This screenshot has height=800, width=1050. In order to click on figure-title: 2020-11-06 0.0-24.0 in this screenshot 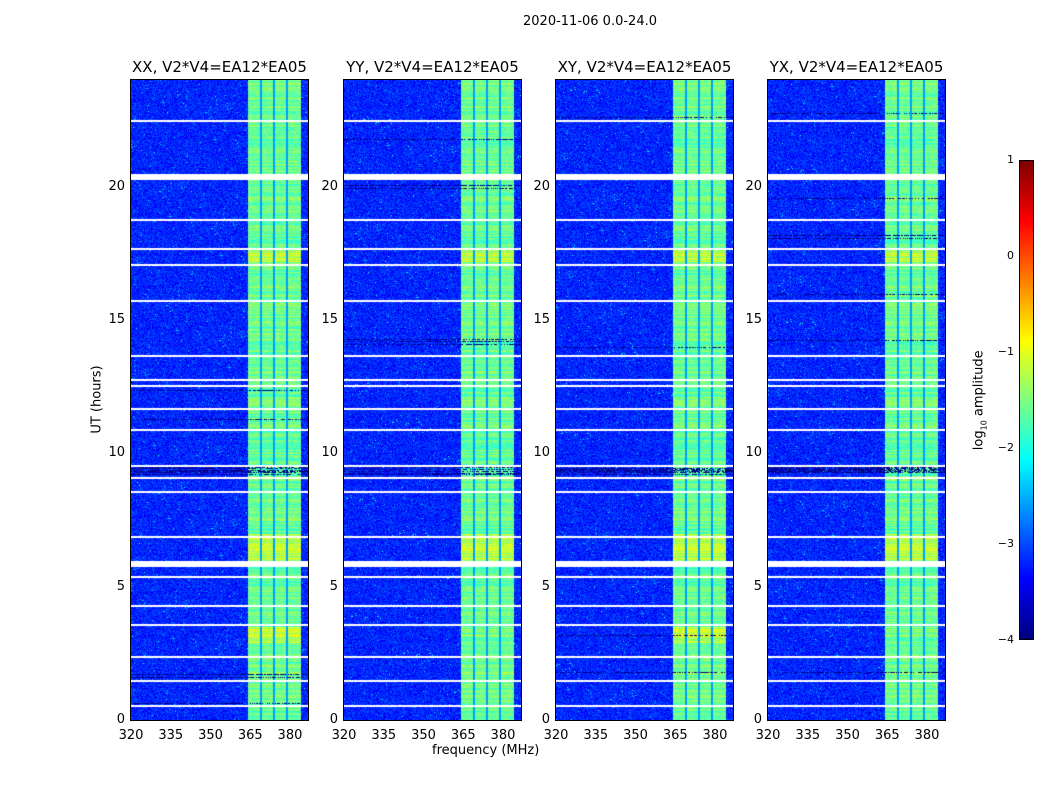, I will do `click(590, 21)`.